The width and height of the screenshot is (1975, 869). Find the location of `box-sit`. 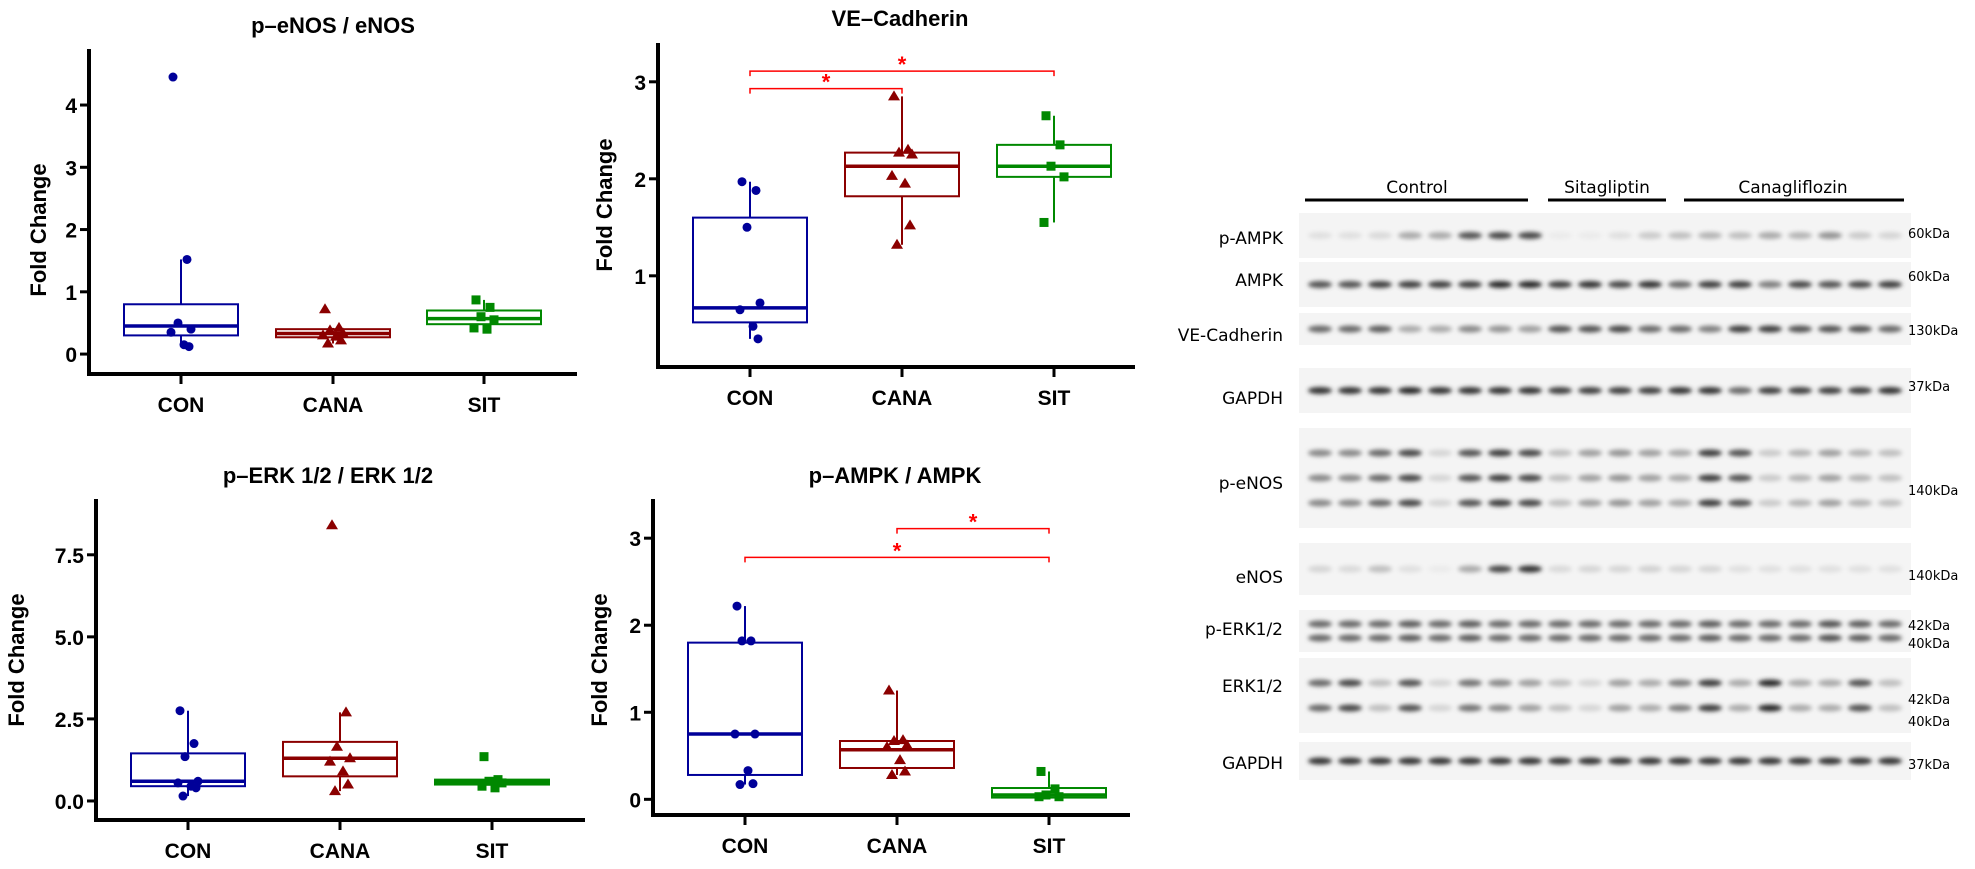

box-sit is located at coordinates (1054, 169).